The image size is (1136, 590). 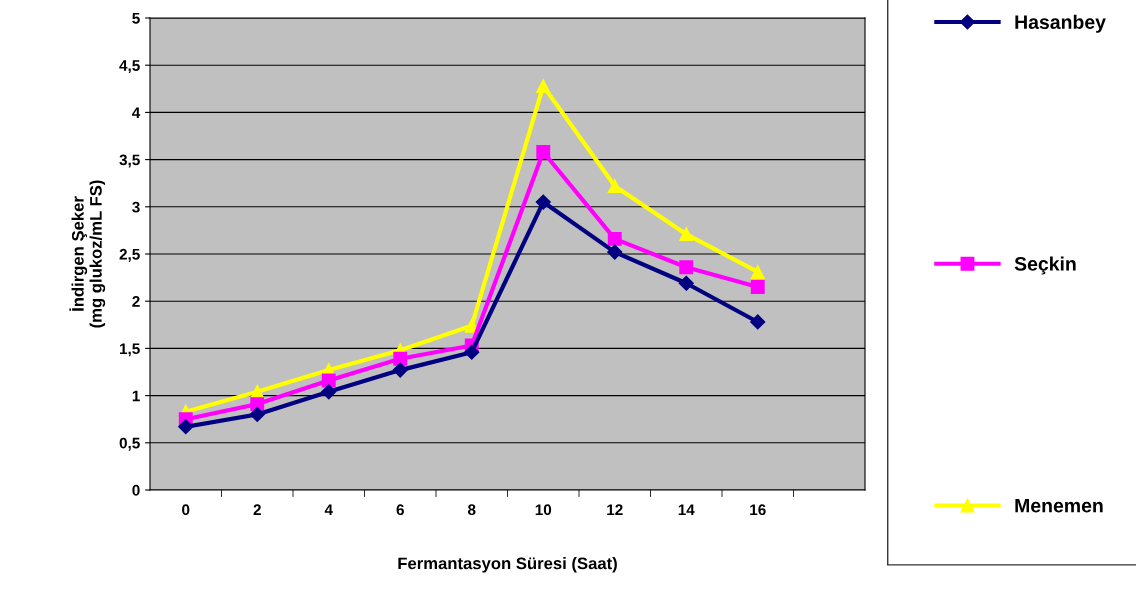 I want to click on legend-label: Hasanbey, so click(x=1060, y=23).